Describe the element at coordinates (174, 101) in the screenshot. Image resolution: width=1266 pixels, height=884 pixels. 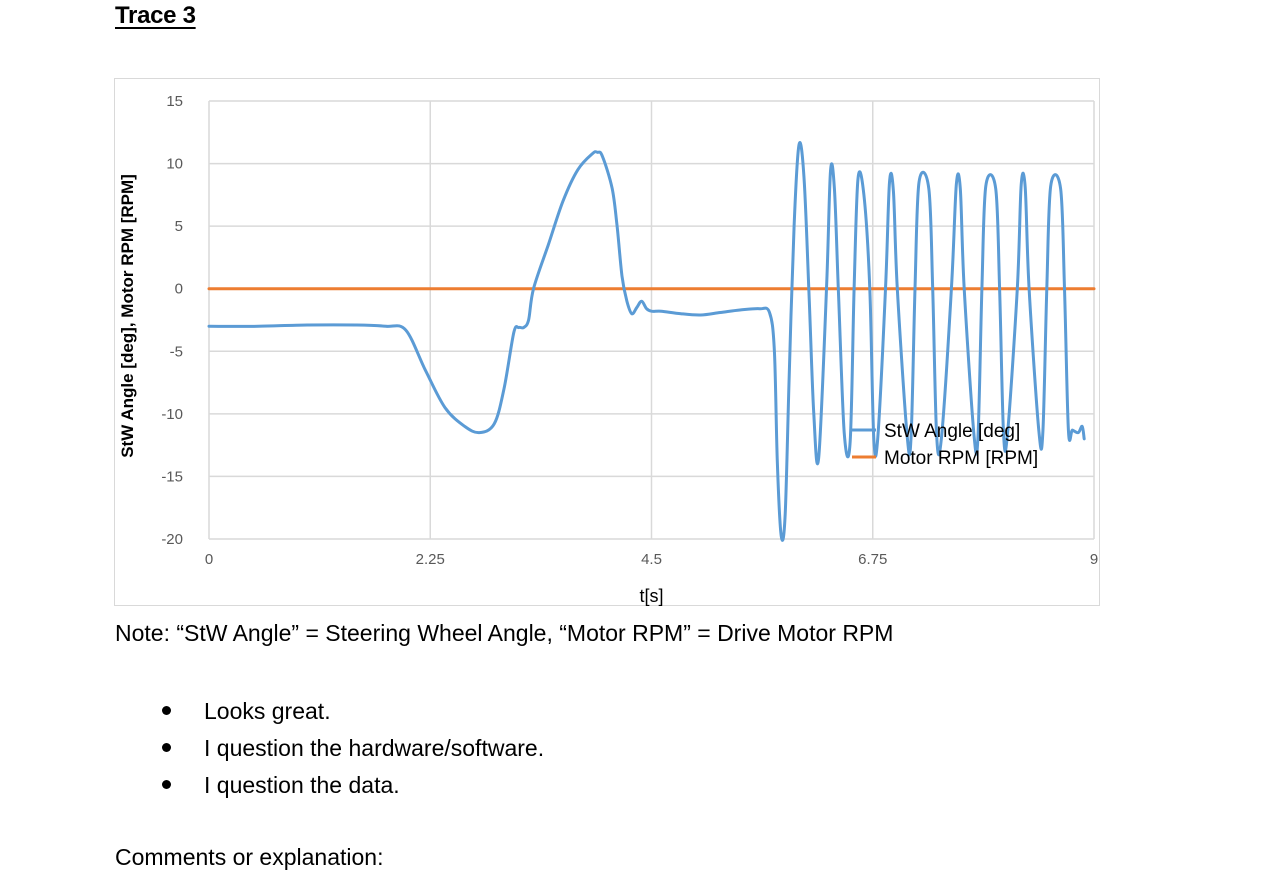
I see `y-tick-label: 15` at that location.